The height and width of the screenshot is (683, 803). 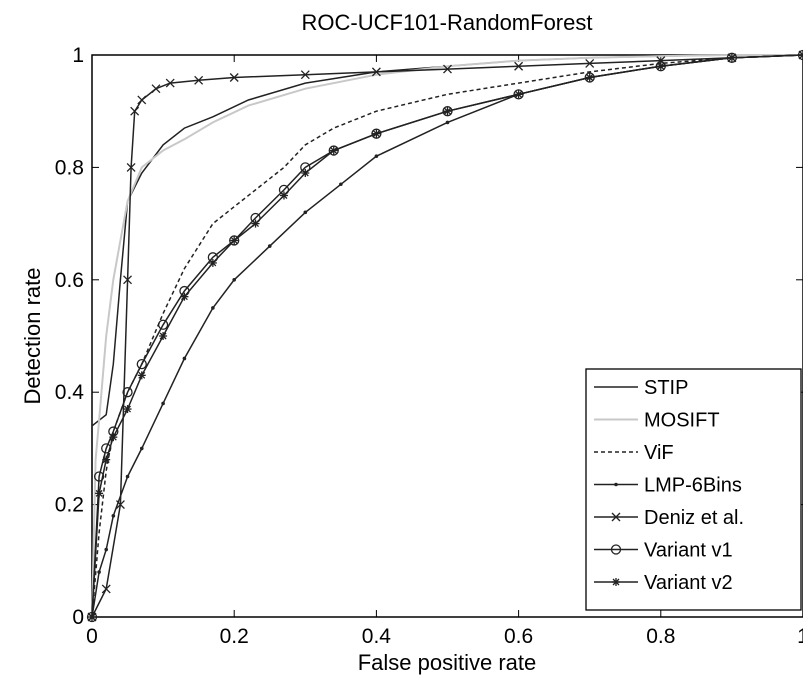 What do you see at coordinates (659, 453) in the screenshot?
I see `legend-label: ViF` at bounding box center [659, 453].